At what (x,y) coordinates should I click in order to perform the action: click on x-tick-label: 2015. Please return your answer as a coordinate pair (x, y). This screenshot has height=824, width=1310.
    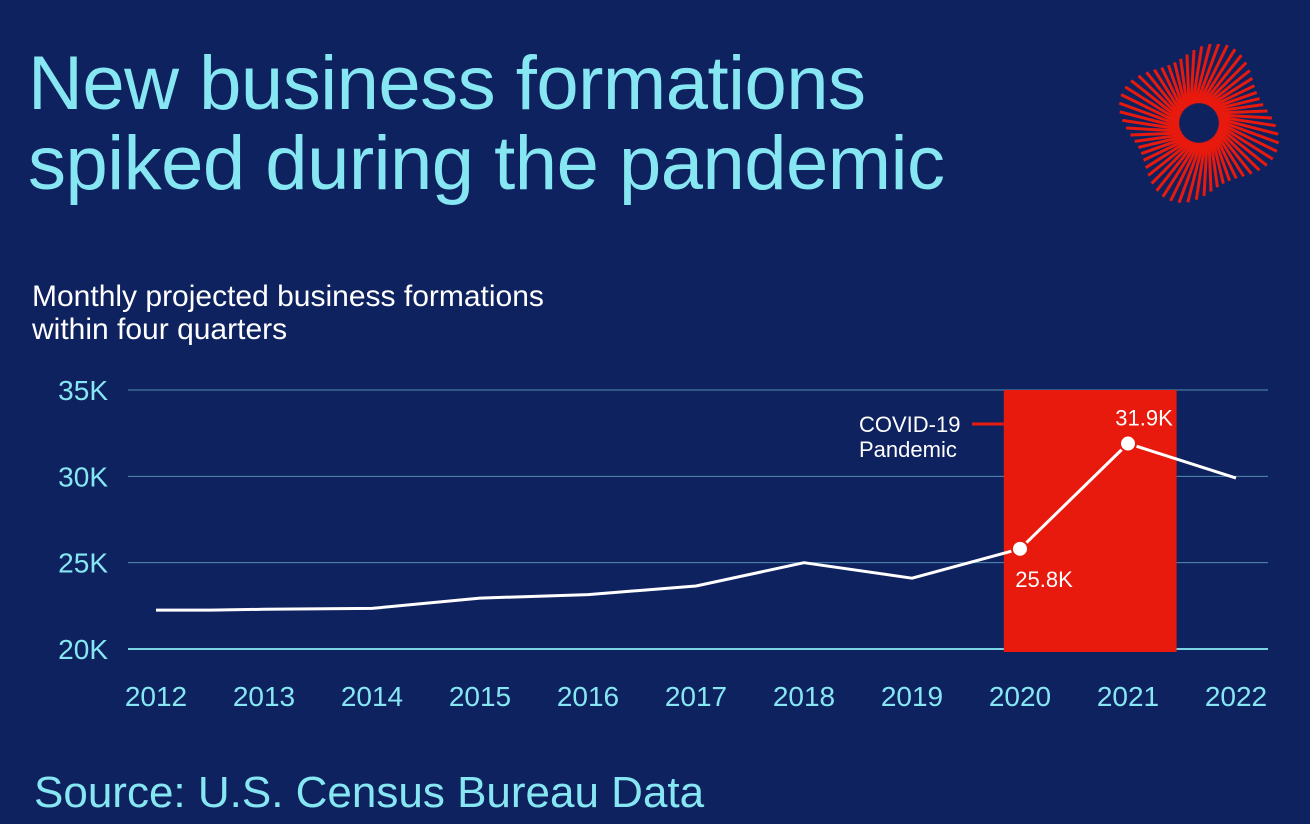
    Looking at the image, I should click on (480, 696).